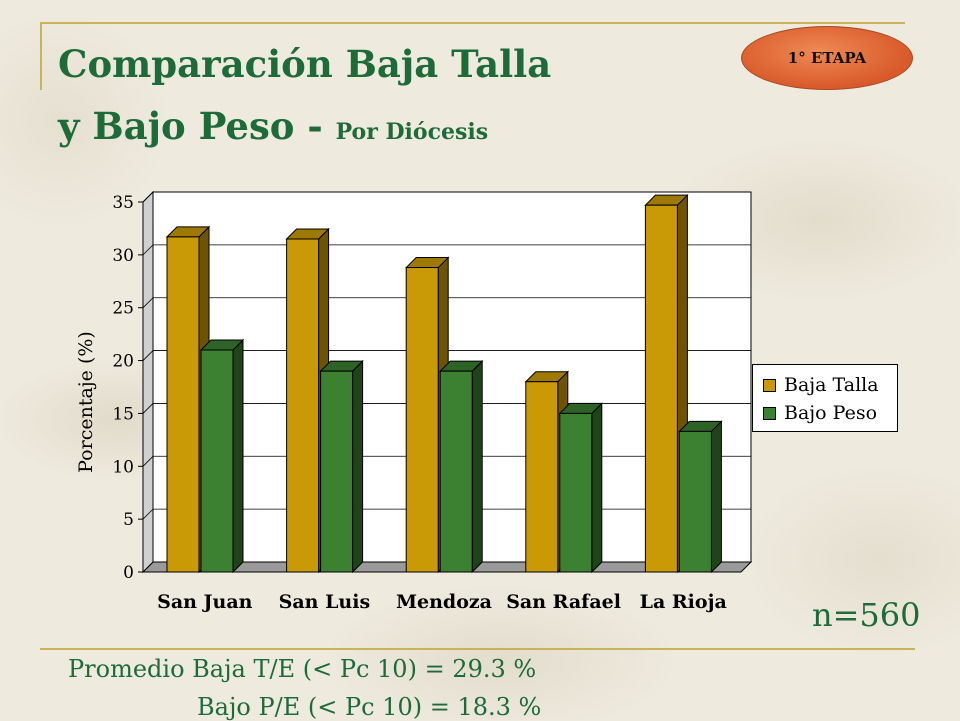 This screenshot has width=960, height=721. What do you see at coordinates (866, 615) in the screenshot?
I see `sample-size: n=560` at bounding box center [866, 615].